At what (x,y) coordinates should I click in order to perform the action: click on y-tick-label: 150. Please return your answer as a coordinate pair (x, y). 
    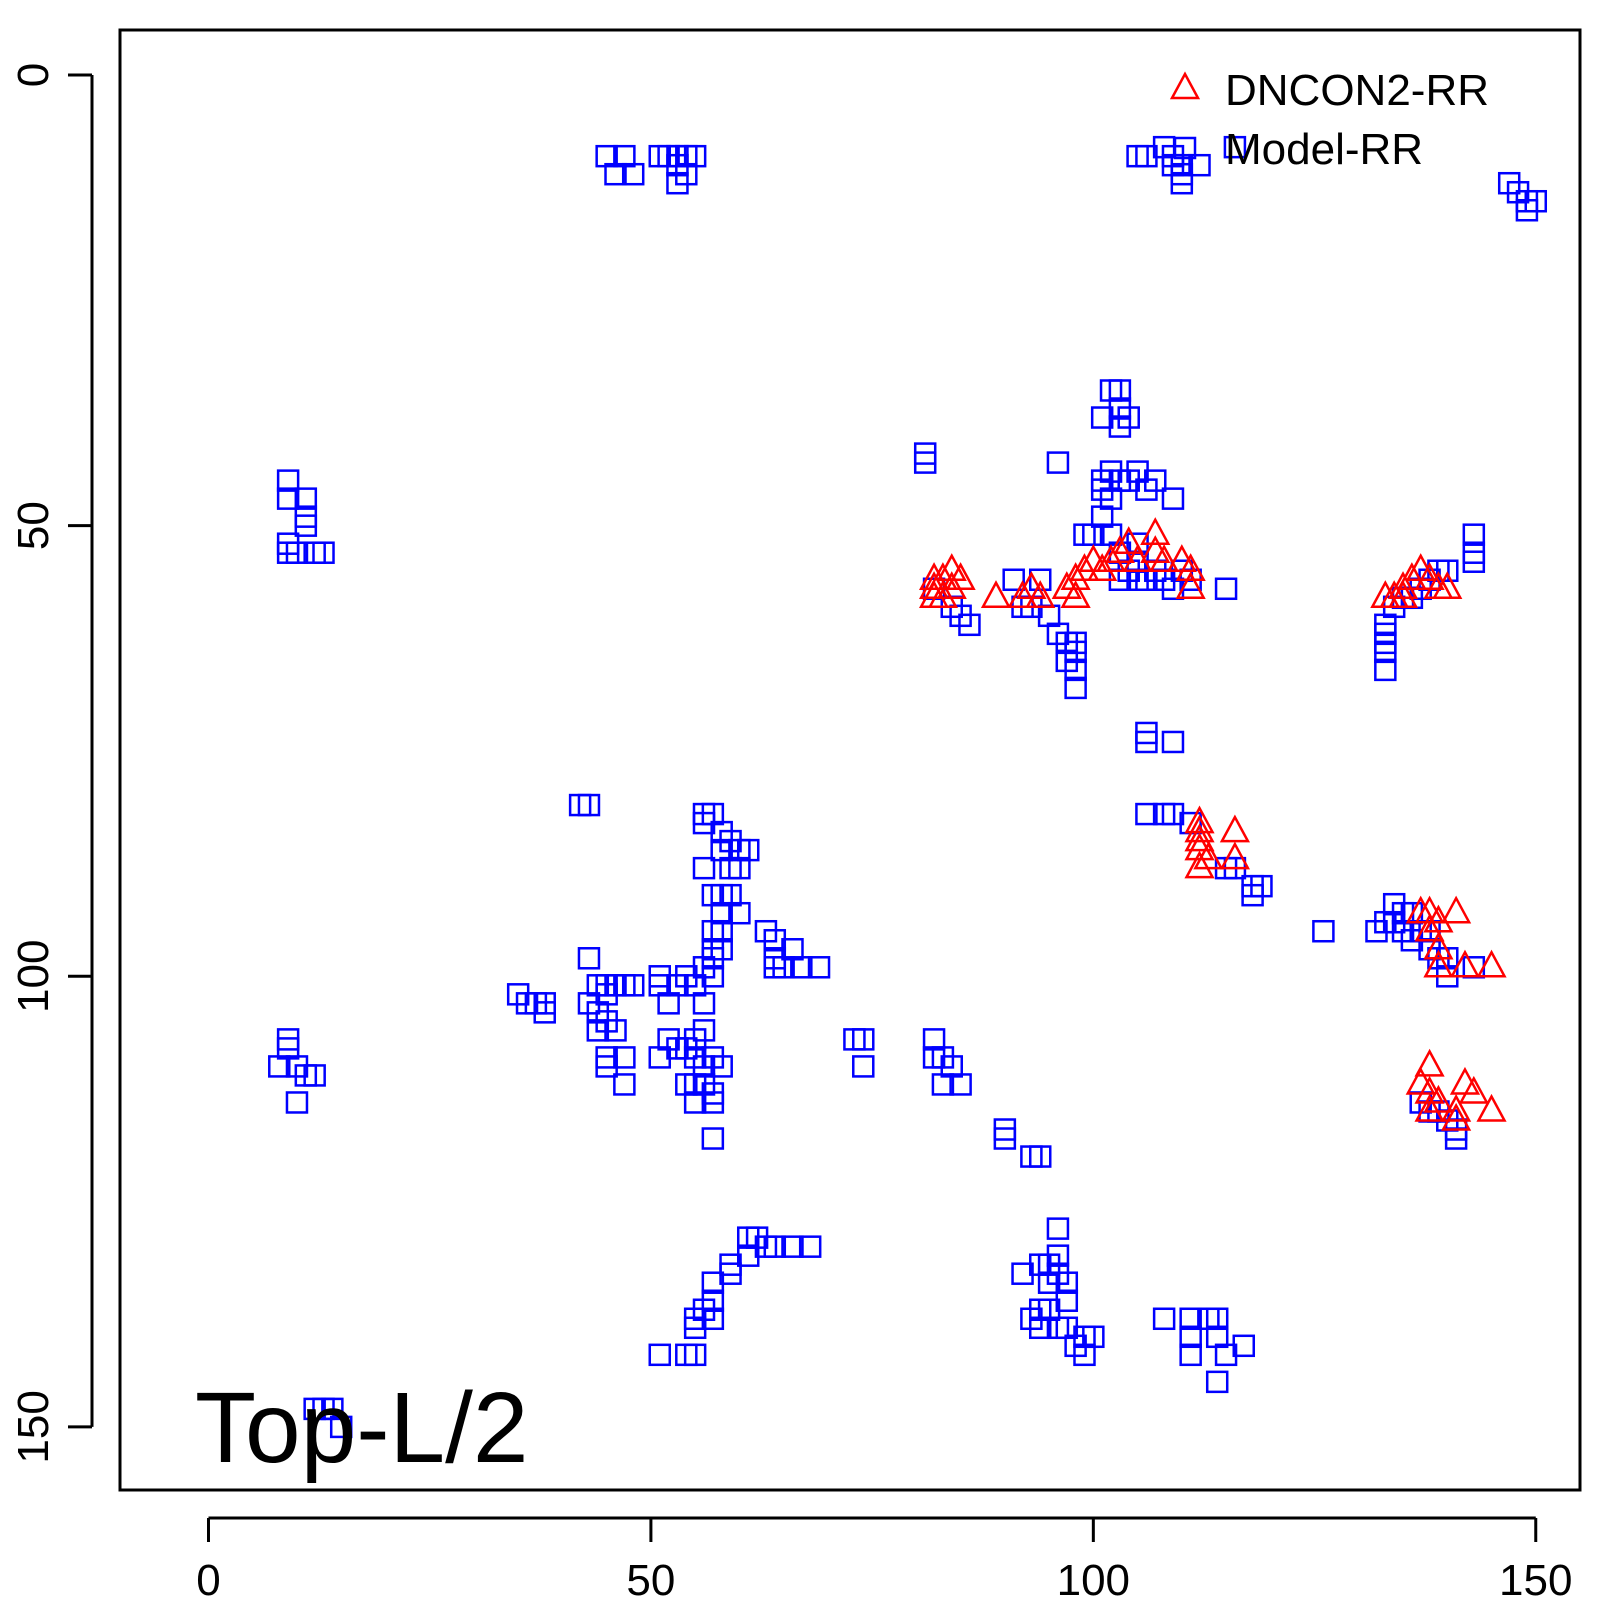
    Looking at the image, I should click on (33, 1426).